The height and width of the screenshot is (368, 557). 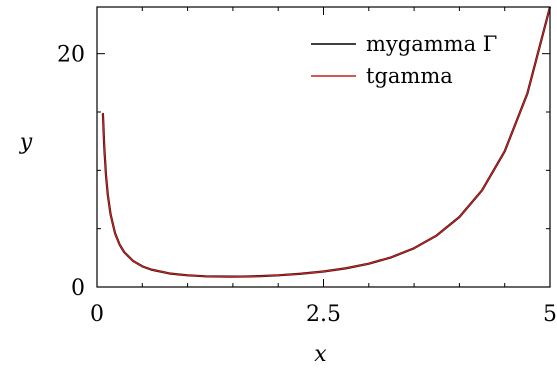 I want to click on legend: mygamma Γ tgamma, so click(x=404, y=60).